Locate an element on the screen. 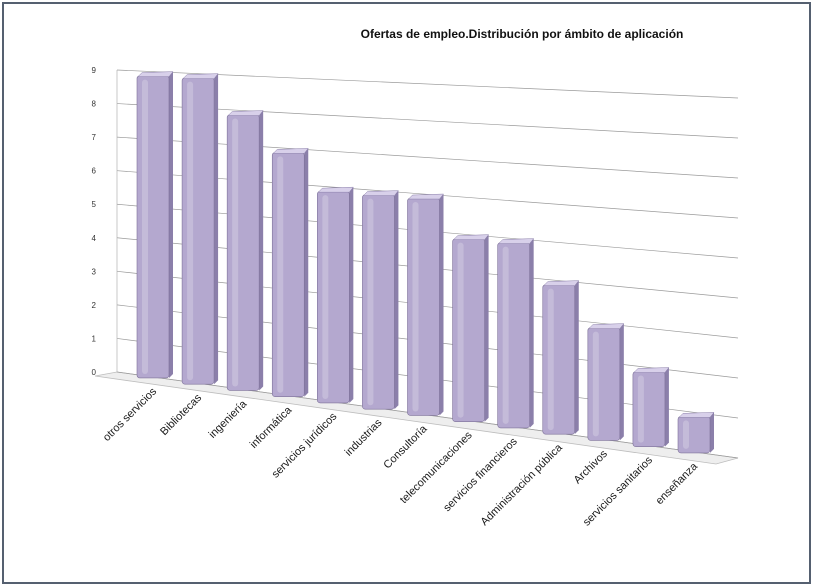  x-tick-label: otros servicios is located at coordinates (130, 414).